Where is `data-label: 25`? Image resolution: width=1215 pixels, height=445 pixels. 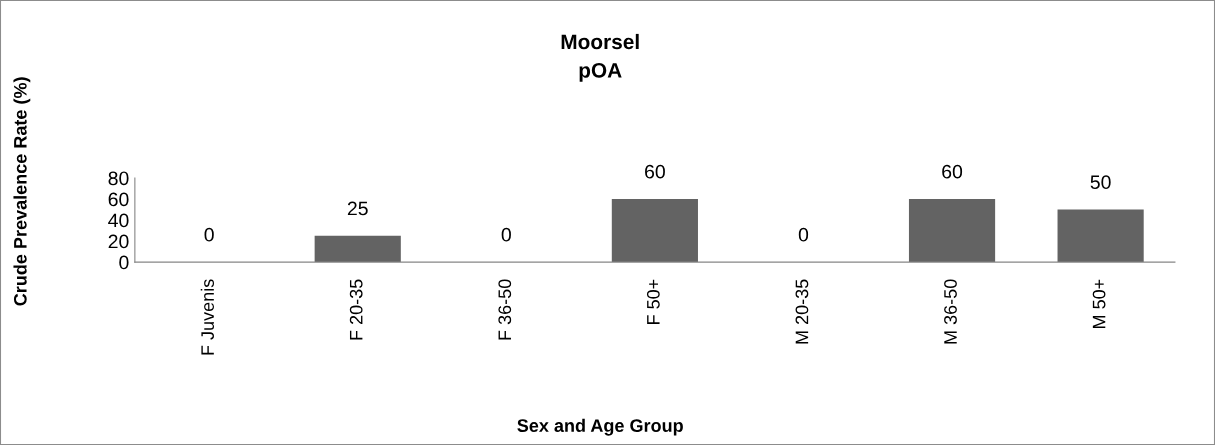
data-label: 25 is located at coordinates (357, 208).